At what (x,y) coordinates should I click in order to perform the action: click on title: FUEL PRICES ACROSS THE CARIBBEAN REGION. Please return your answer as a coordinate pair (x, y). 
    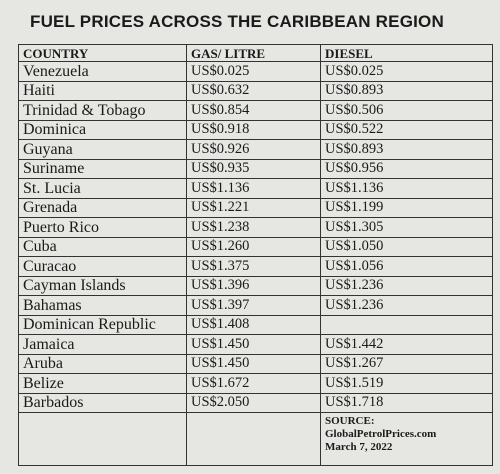
    Looking at the image, I should click on (237, 21).